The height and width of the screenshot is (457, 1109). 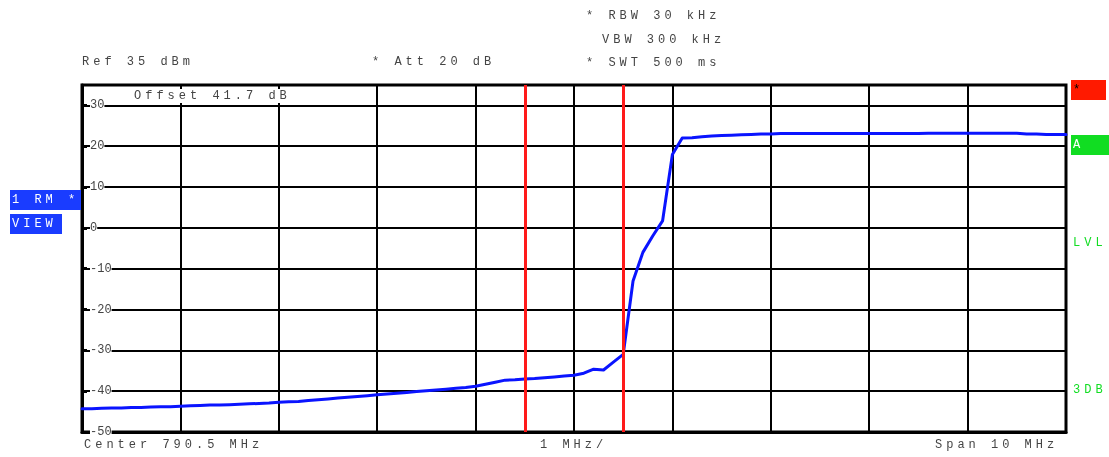 What do you see at coordinates (664, 40) in the screenshot?
I see `text: VBW 300 kHz` at bounding box center [664, 40].